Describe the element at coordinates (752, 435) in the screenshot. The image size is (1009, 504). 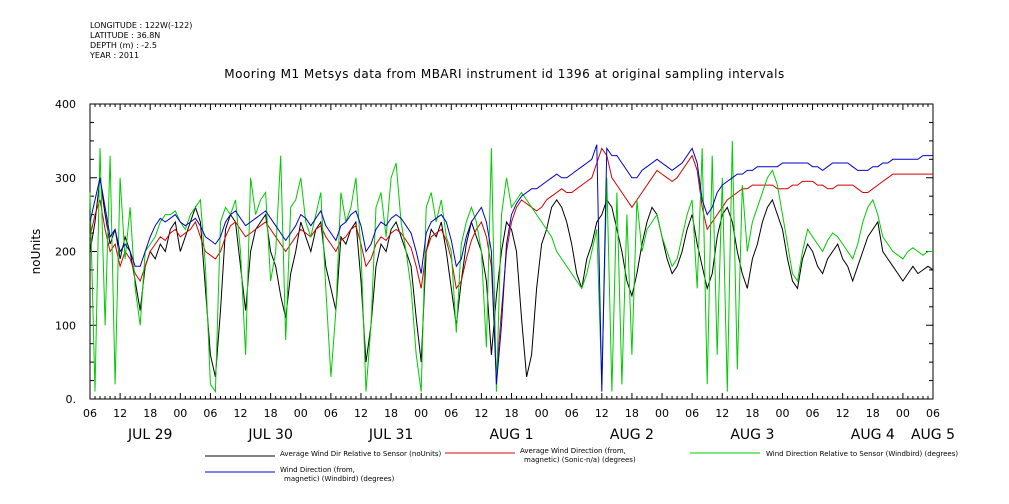
I see `x-date-label: AUG 3` at that location.